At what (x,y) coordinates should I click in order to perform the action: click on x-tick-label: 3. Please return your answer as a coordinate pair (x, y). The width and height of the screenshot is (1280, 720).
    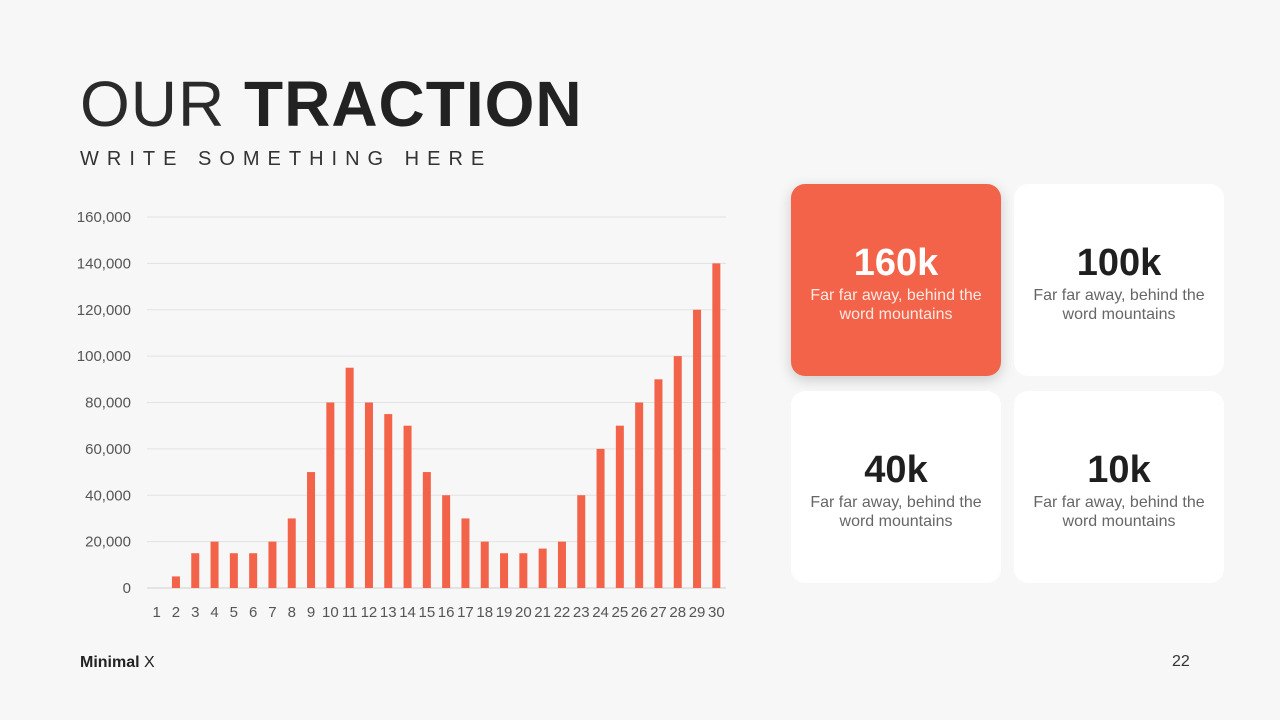
    Looking at the image, I should click on (195, 612).